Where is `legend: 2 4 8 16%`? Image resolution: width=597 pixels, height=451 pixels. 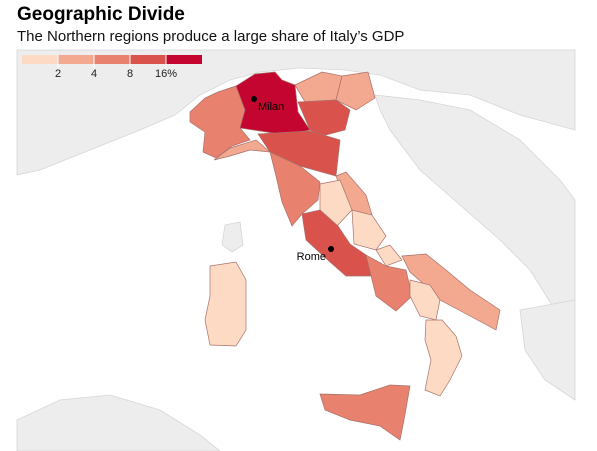
legend: 2 4 8 16% is located at coordinates (112, 67).